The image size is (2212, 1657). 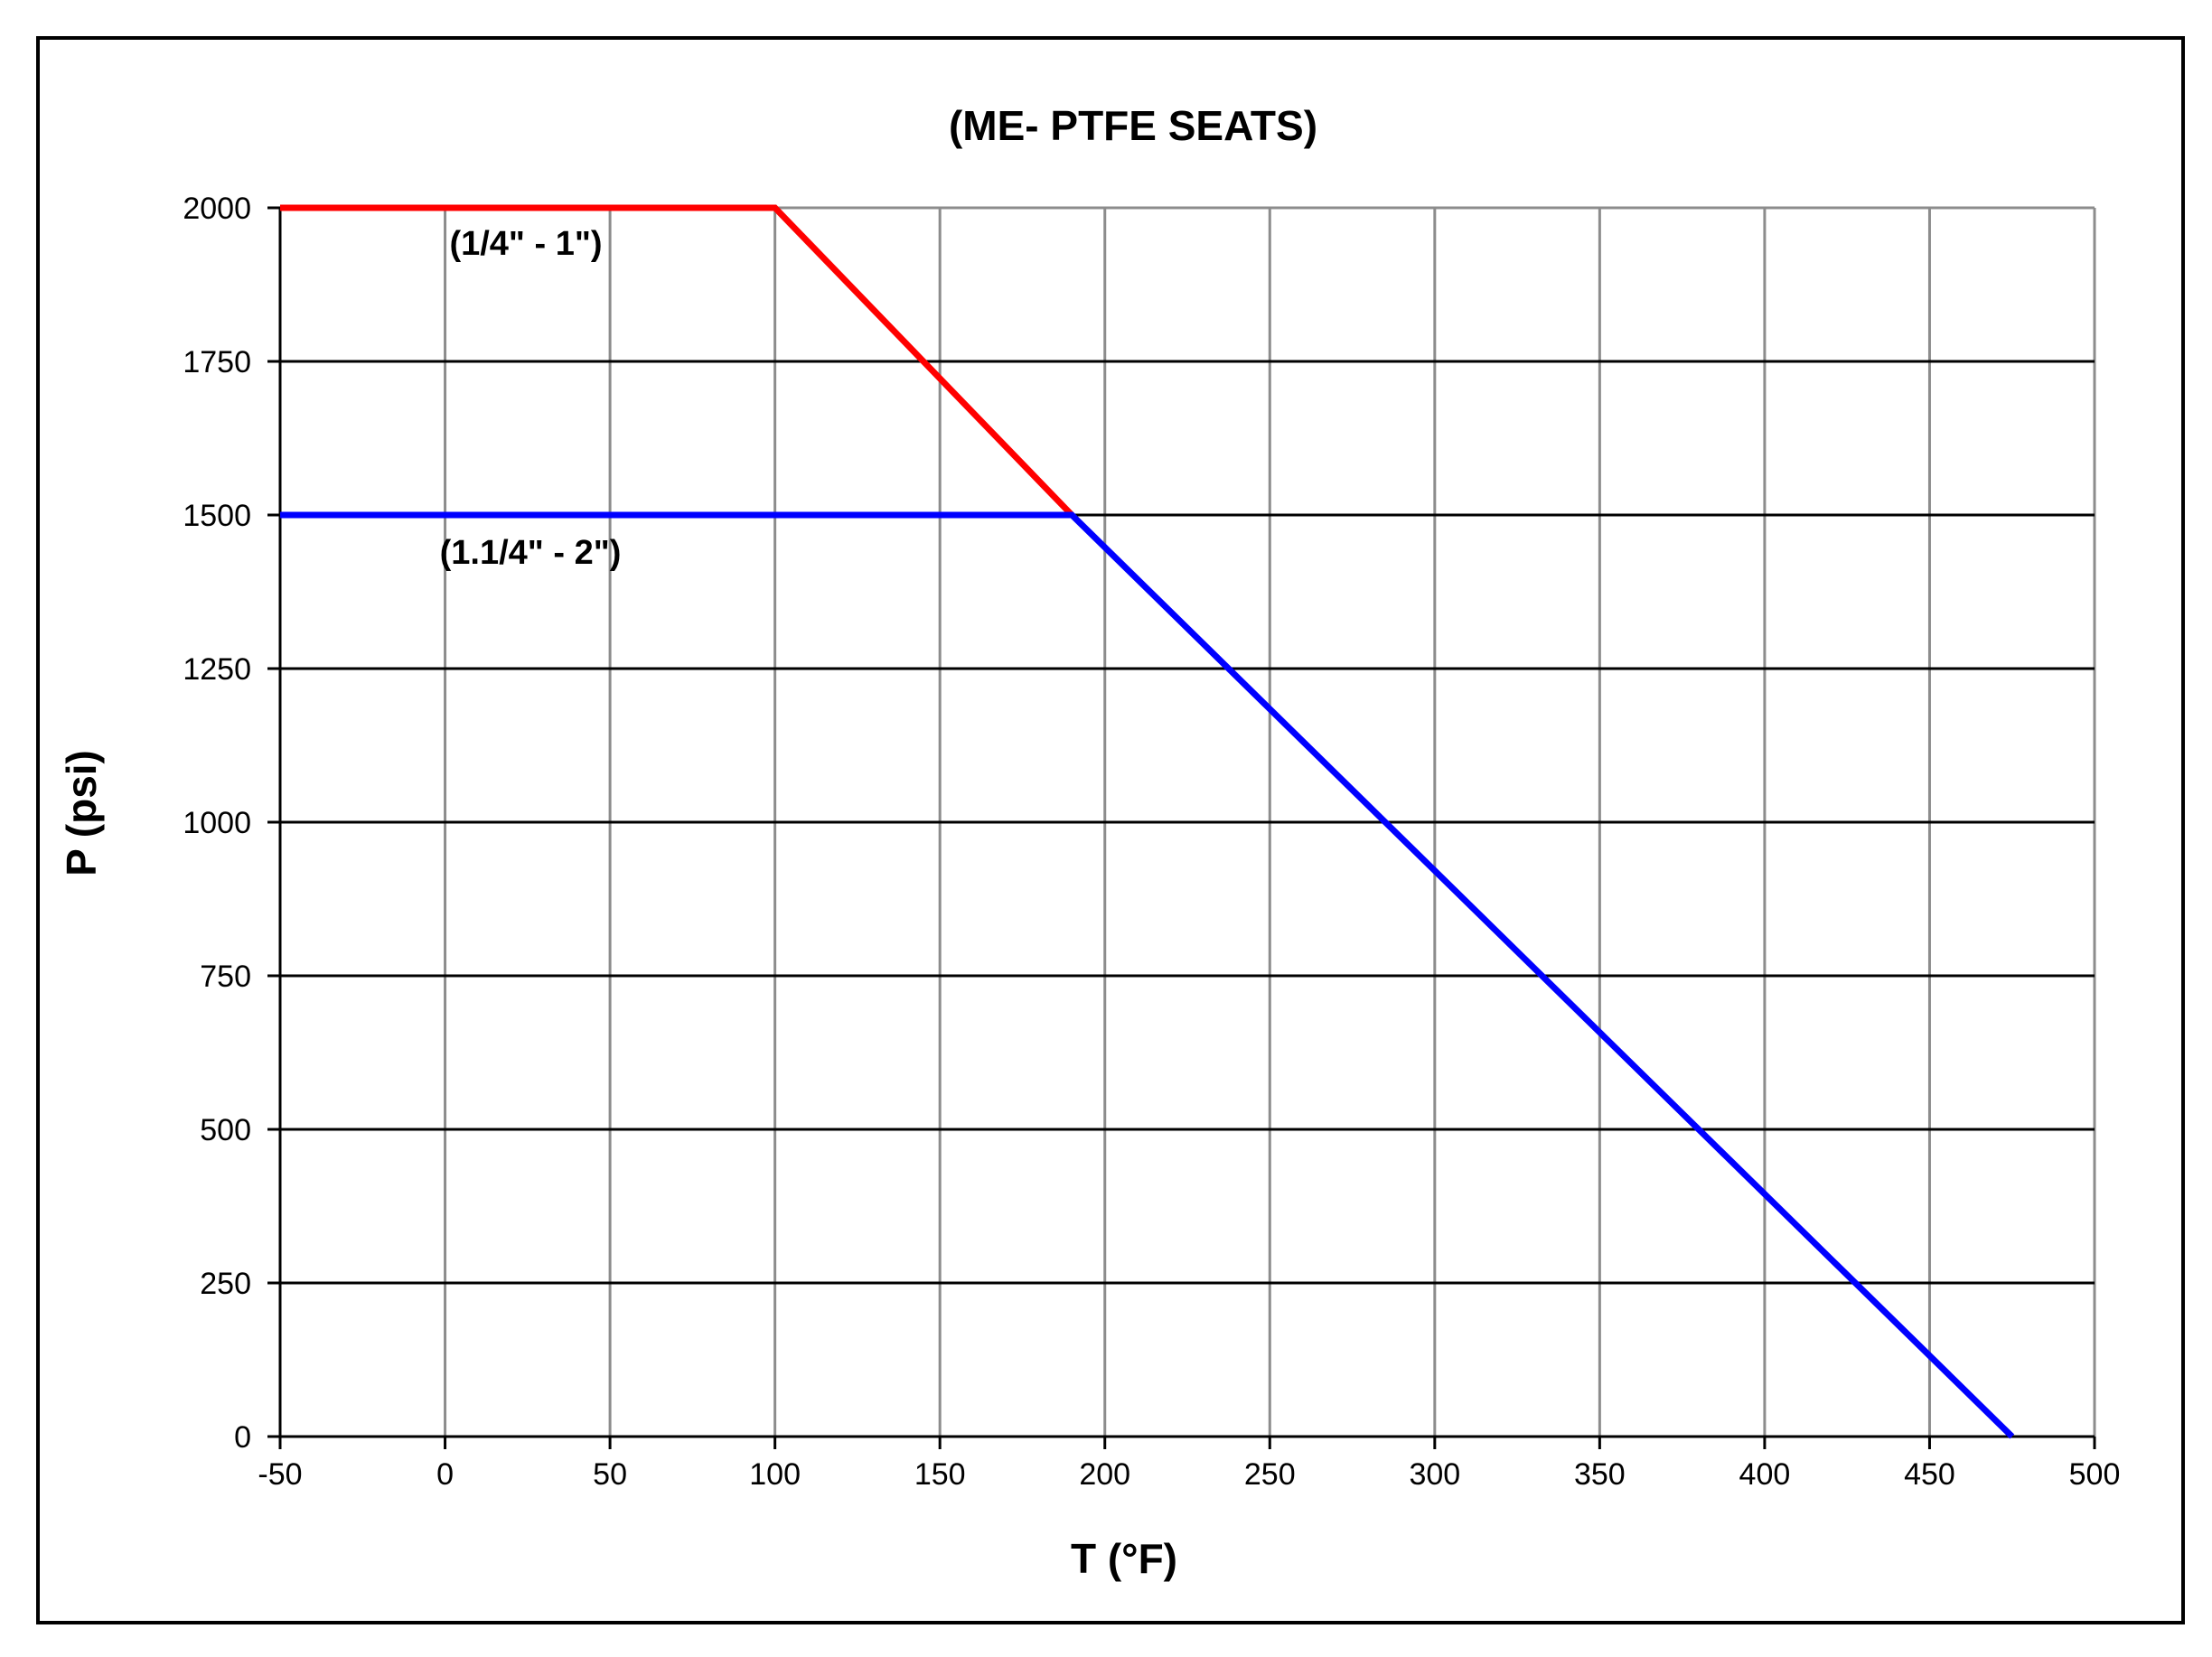 What do you see at coordinates (280, 1474) in the screenshot?
I see `x-tick-label: -50` at bounding box center [280, 1474].